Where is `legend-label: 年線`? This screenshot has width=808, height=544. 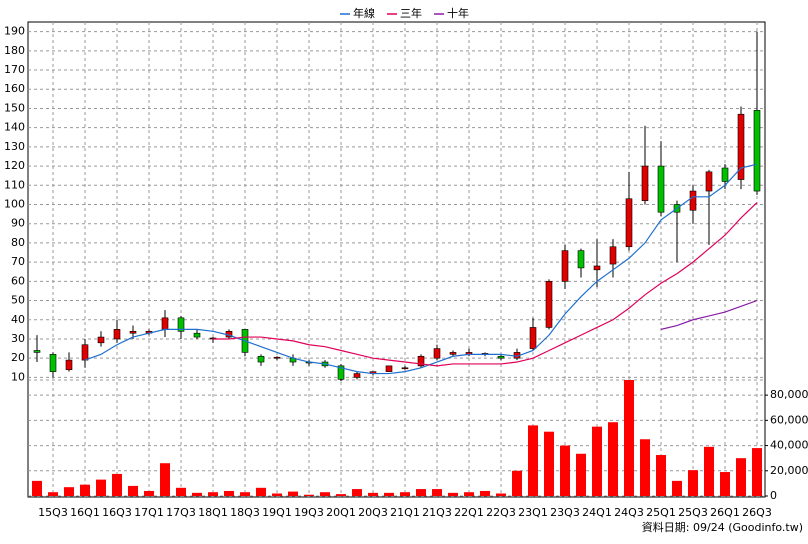 legend-label: 年線 is located at coordinates (364, 13).